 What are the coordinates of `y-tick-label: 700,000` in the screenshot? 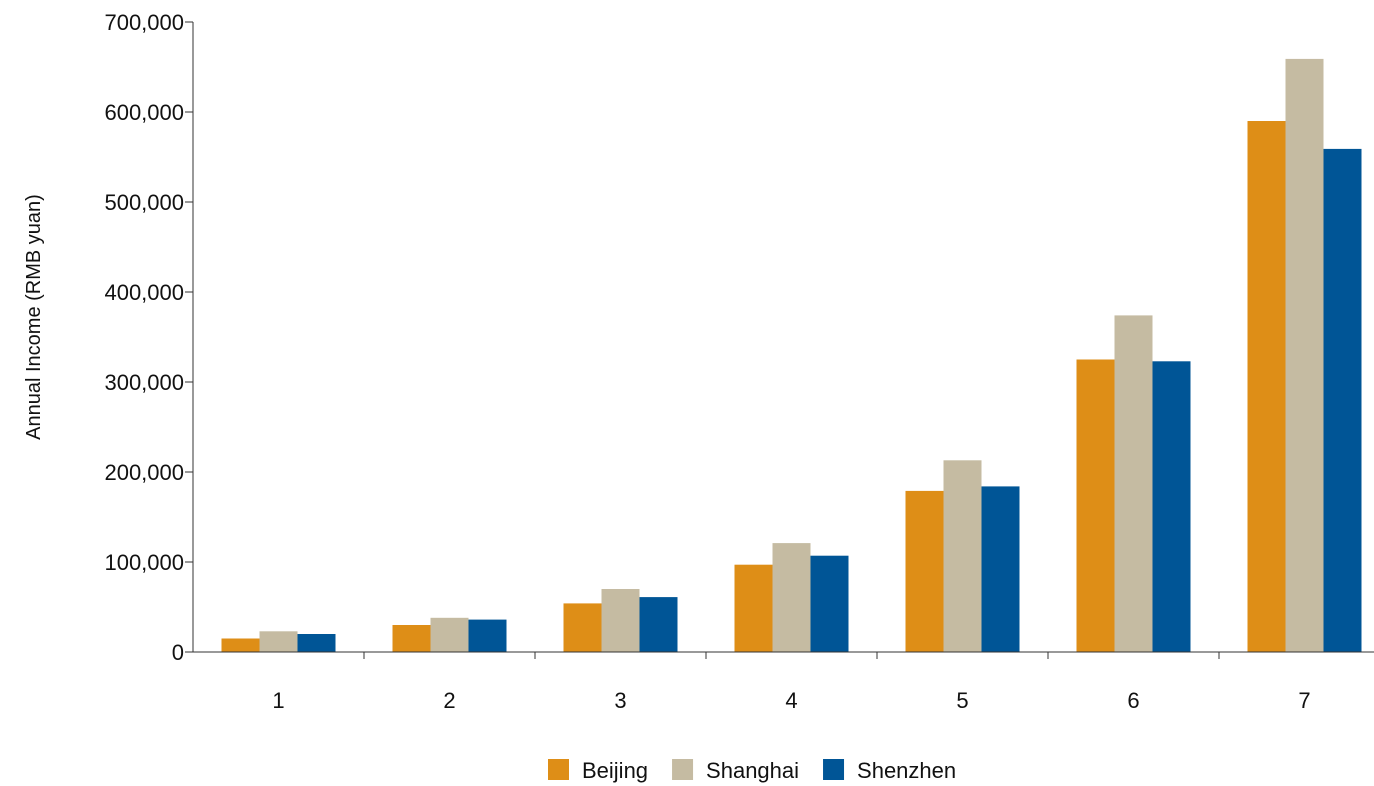 It's located at (144, 22).